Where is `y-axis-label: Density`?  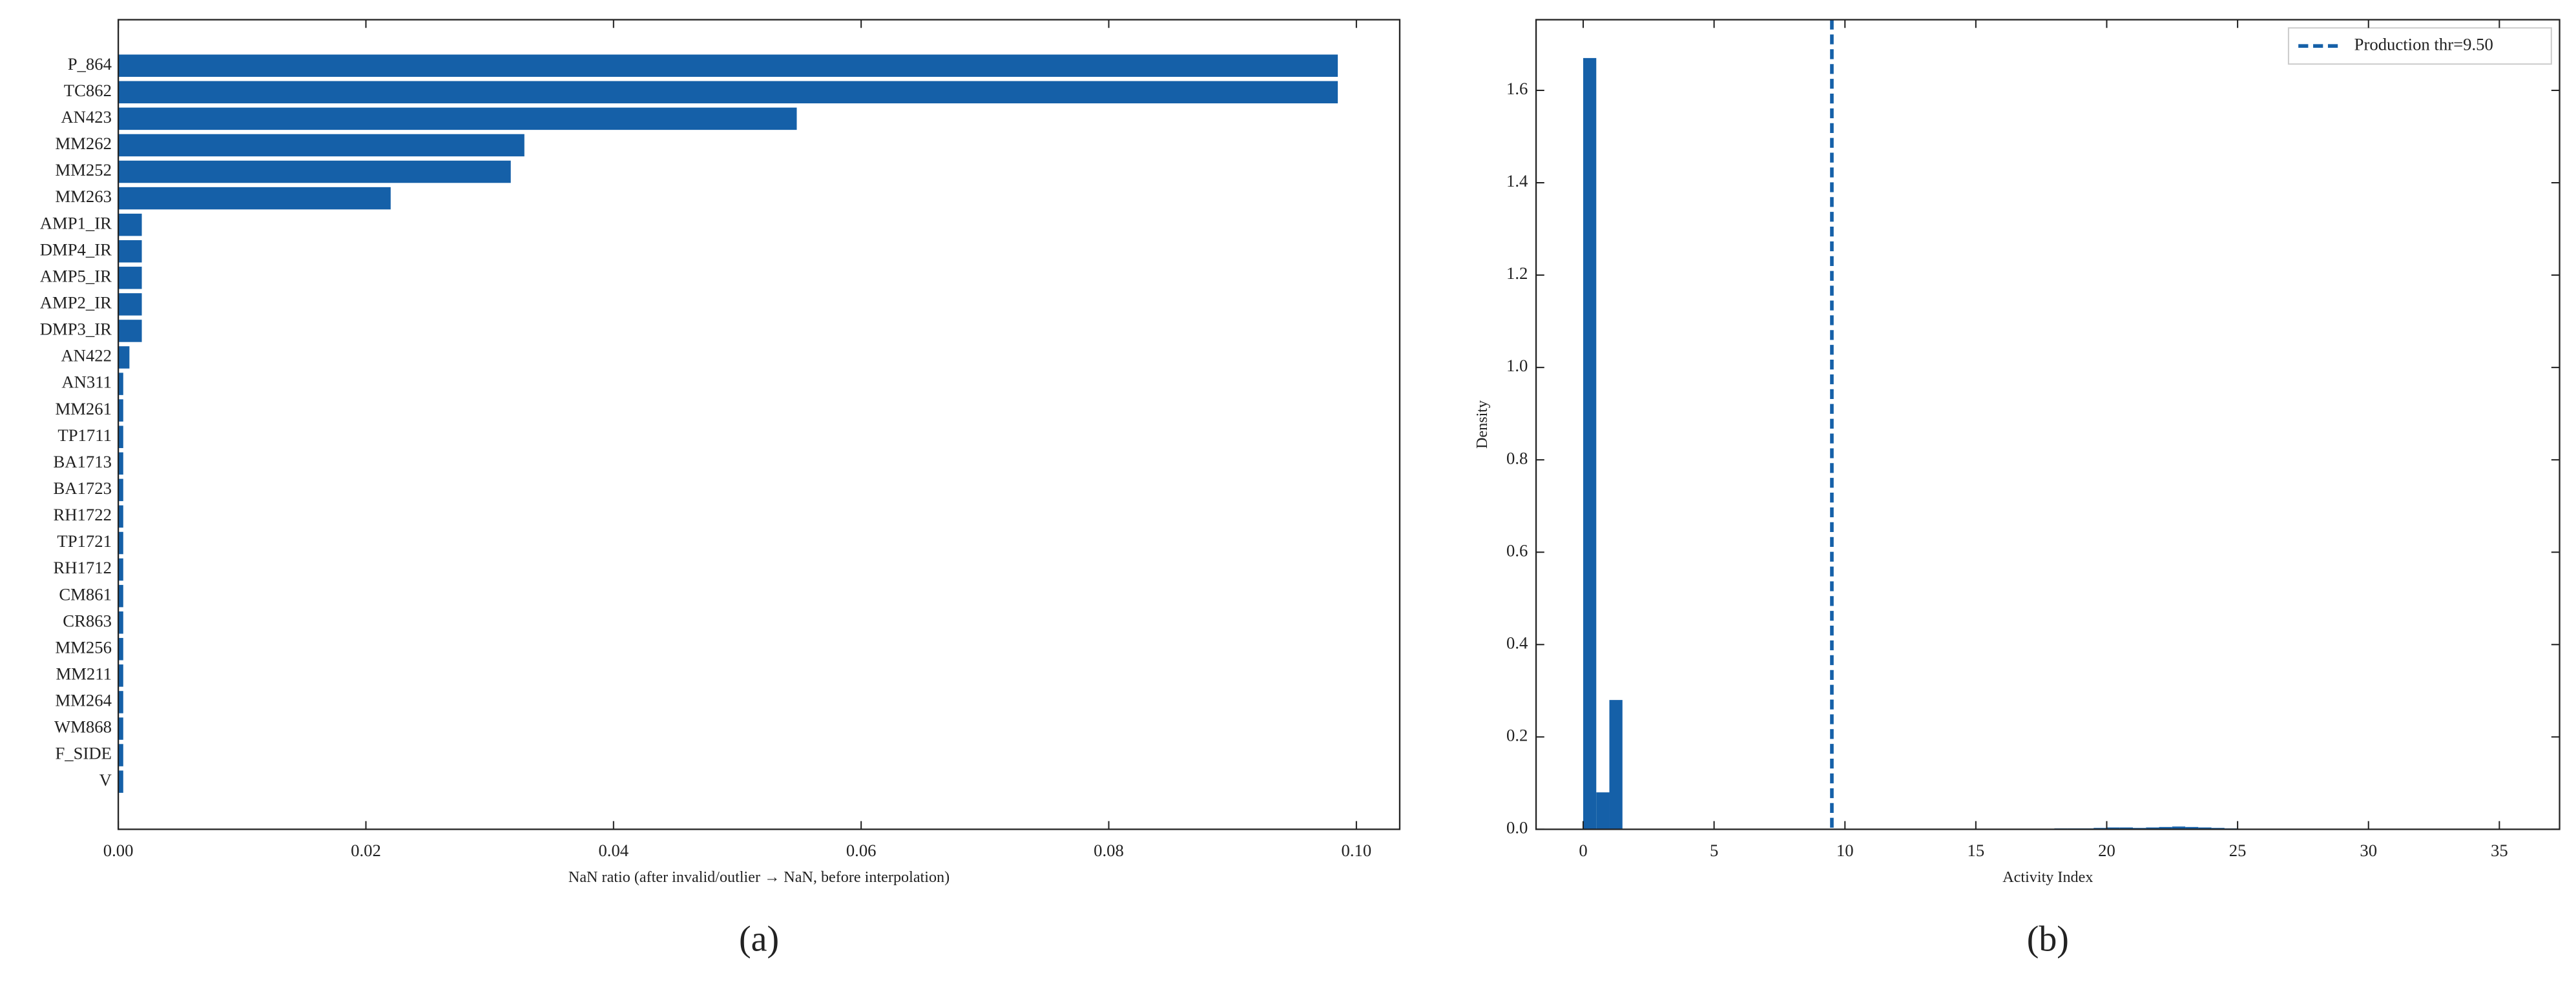
y-axis-label: Density is located at coordinates (1482, 424).